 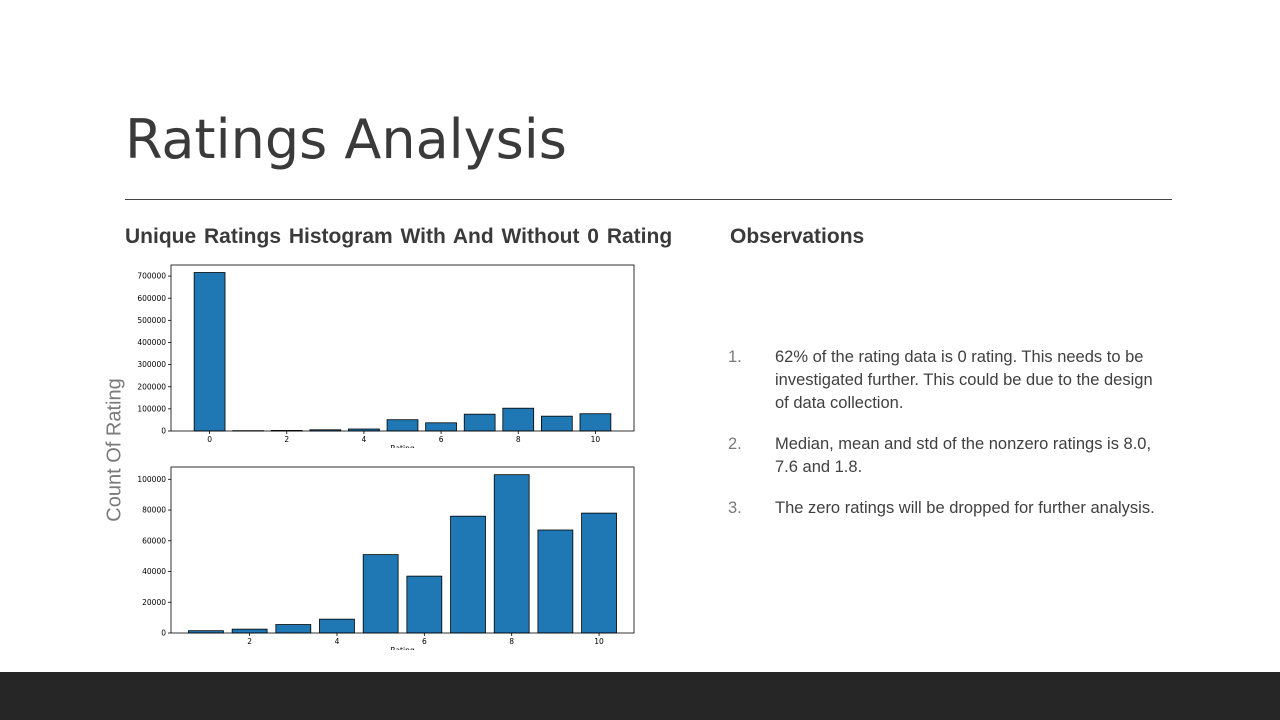 I want to click on y-tick-label: 200000, so click(x=151, y=386).